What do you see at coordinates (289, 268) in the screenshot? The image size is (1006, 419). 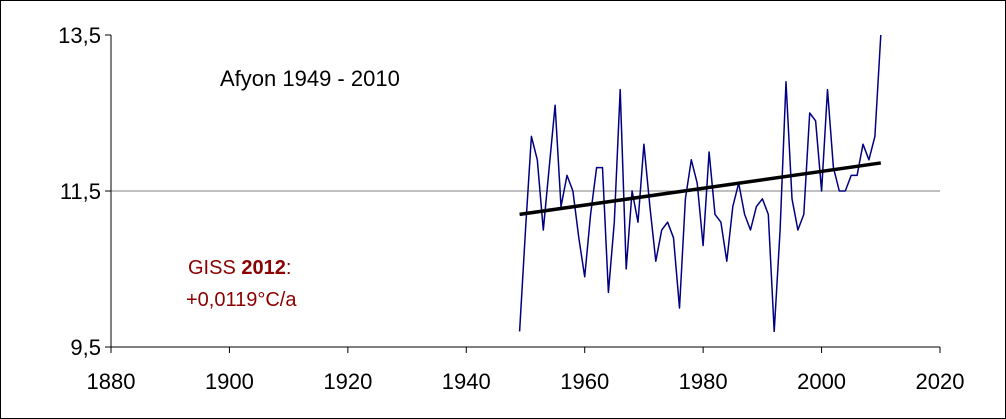 I see `annotation-suffix: :` at bounding box center [289, 268].